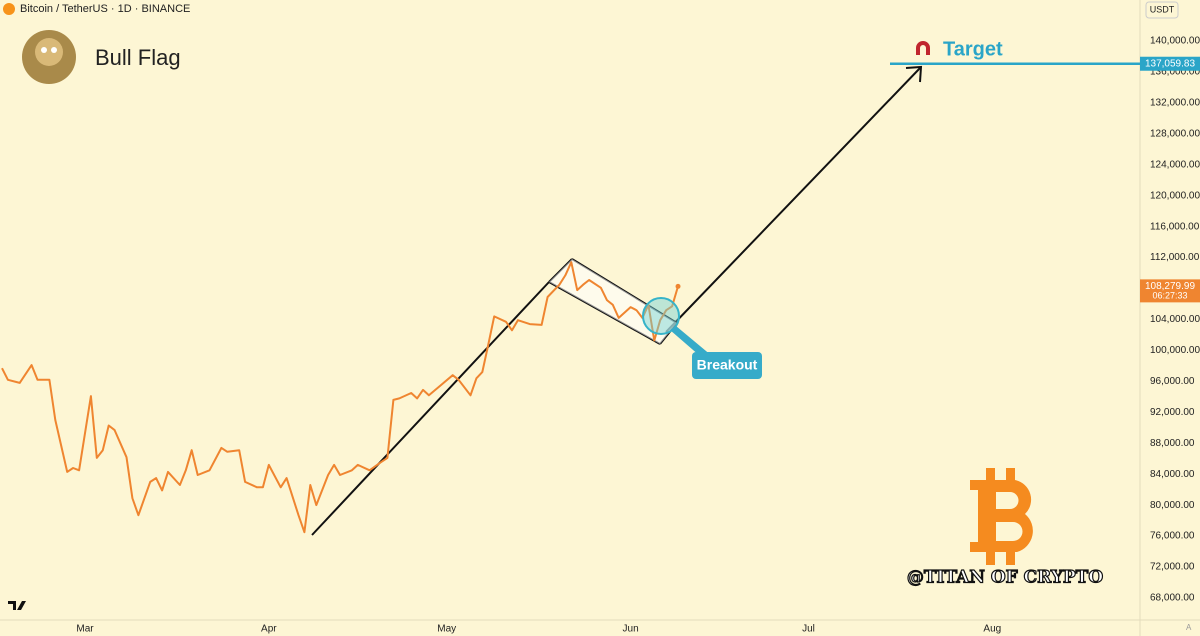 The height and width of the screenshot is (636, 1200). I want to click on y-tick-label: 76,000.00, so click(1172, 536).